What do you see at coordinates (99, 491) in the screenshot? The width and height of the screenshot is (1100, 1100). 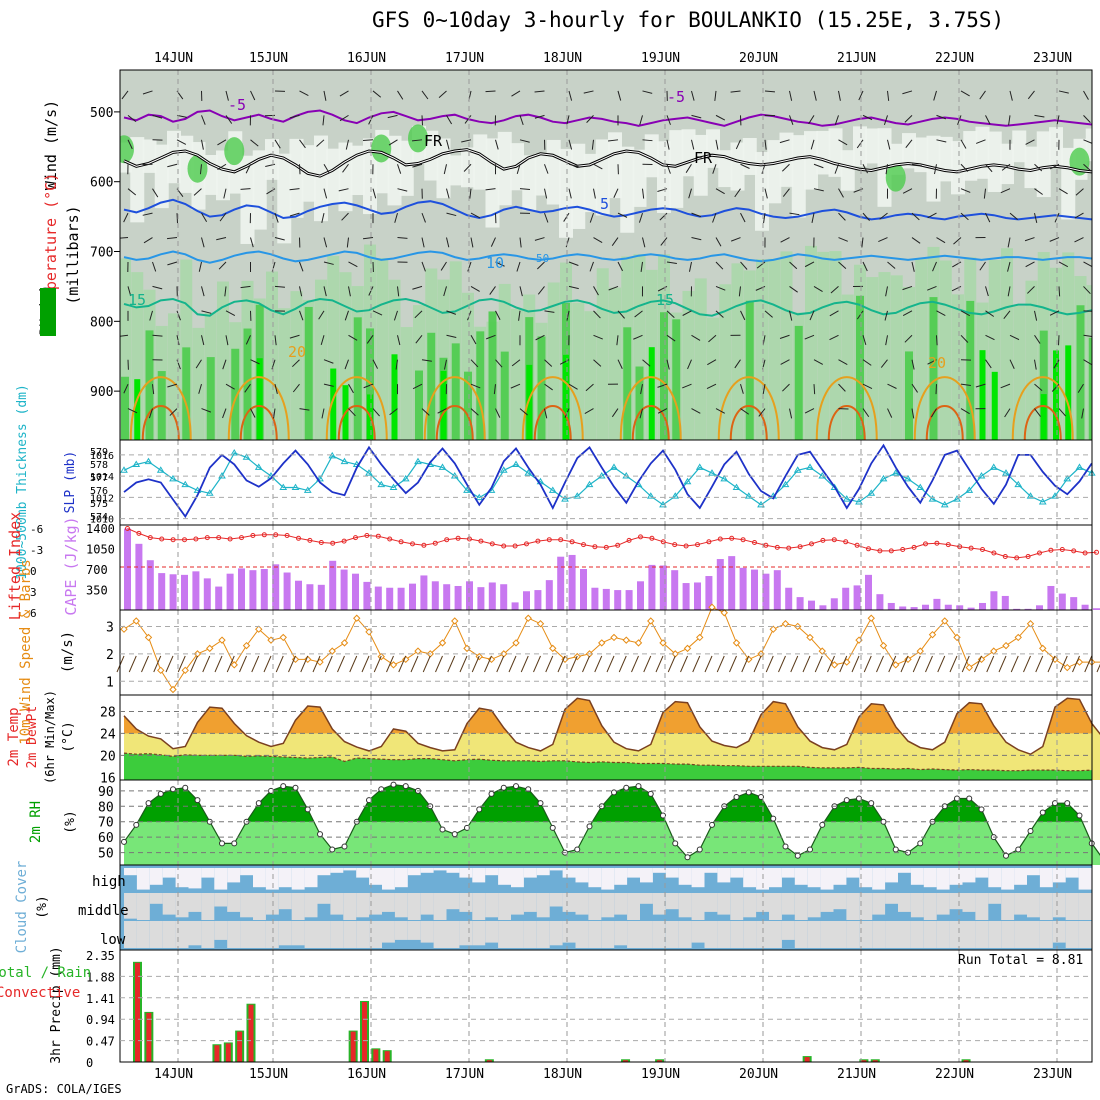 I see `thickness-tick: 576` at bounding box center [99, 491].